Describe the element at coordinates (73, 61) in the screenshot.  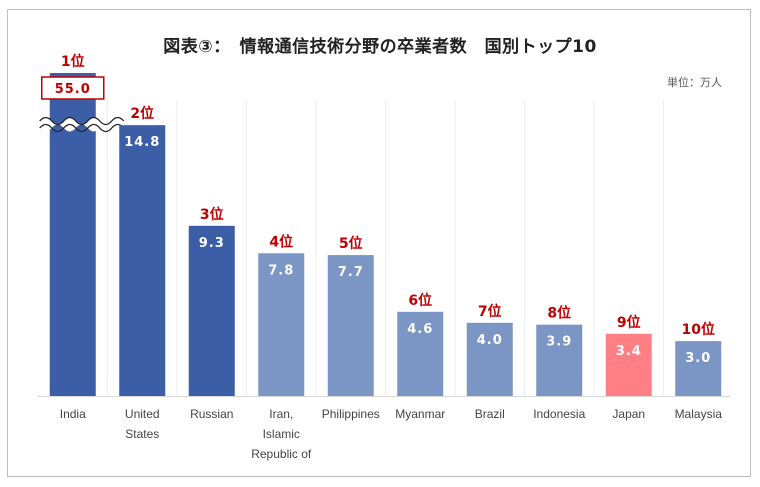
I see `rank-label: 1位` at that location.